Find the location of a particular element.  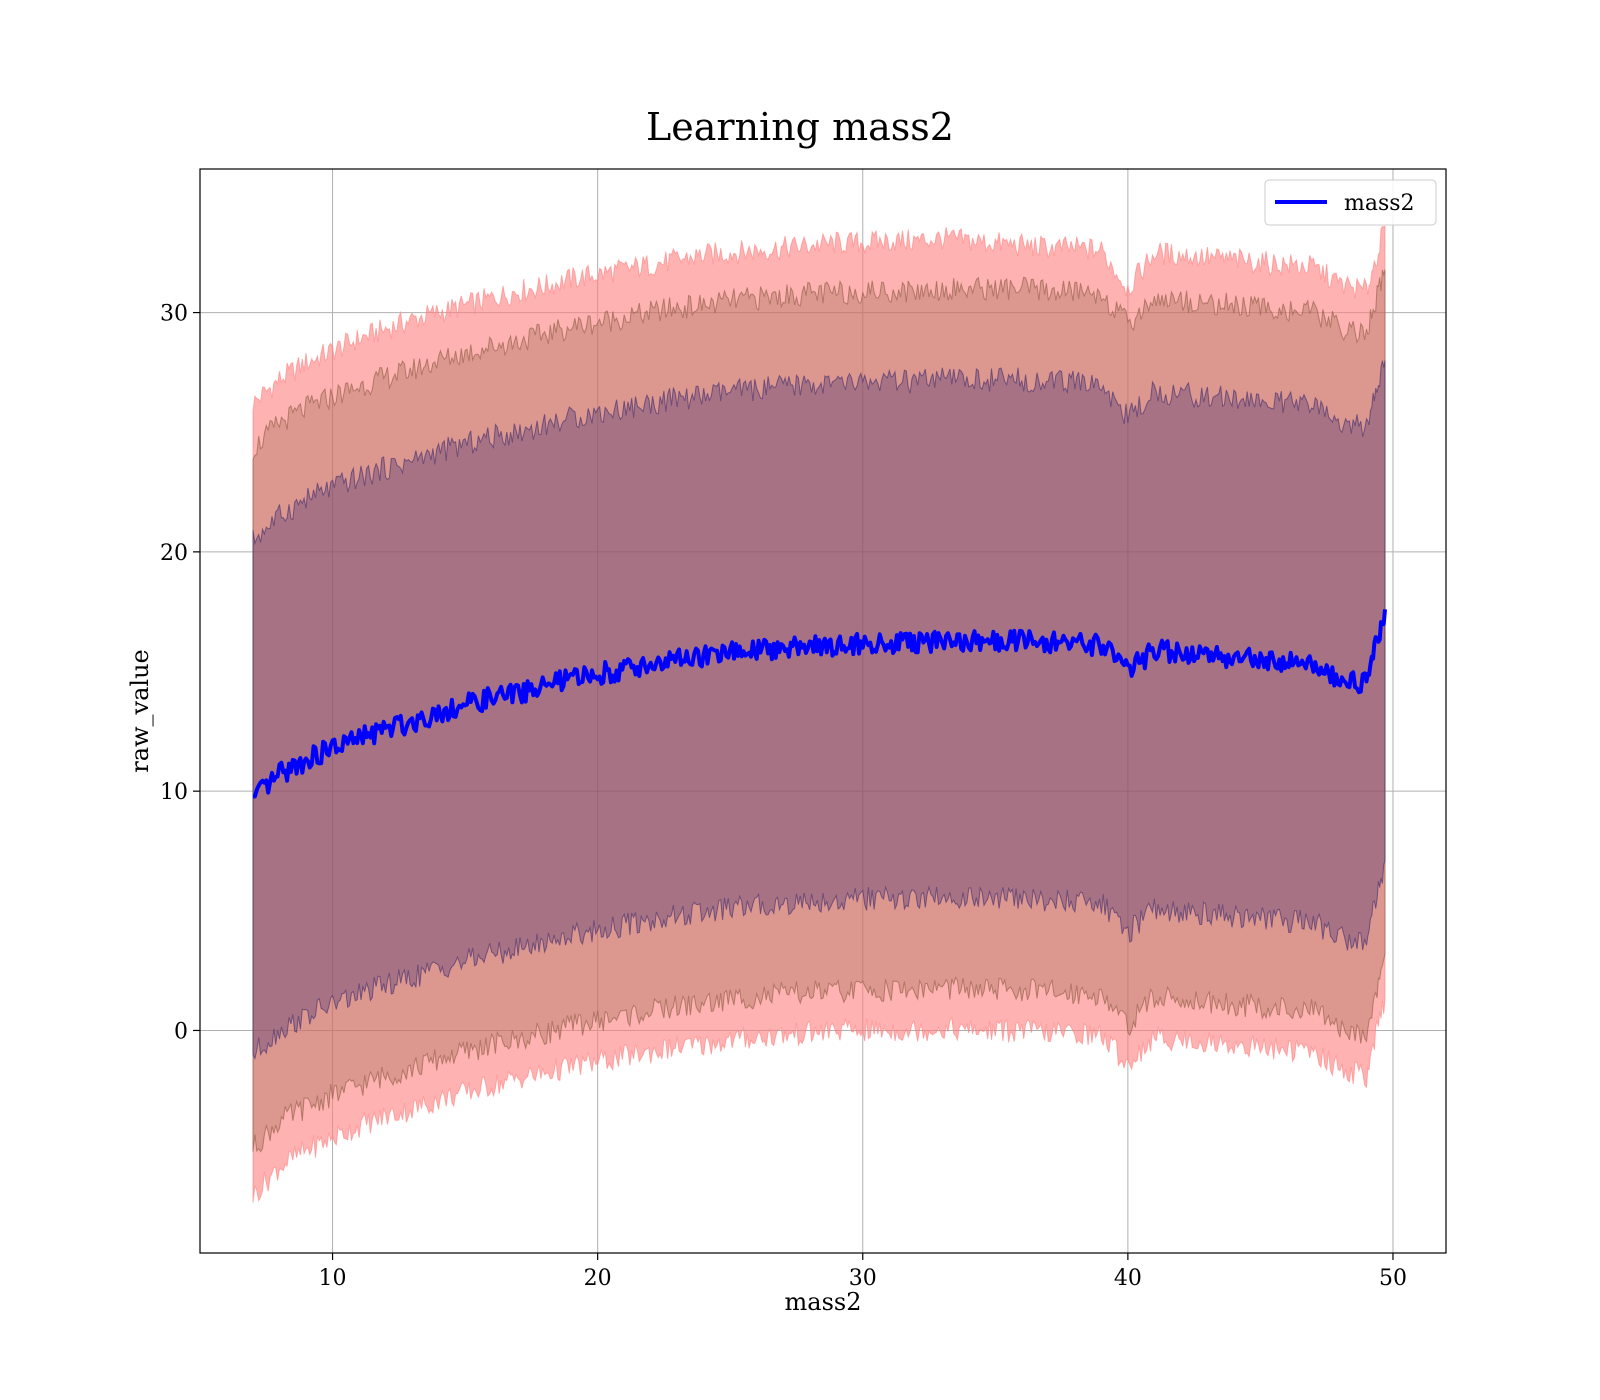

x-tick-label: 20 is located at coordinates (598, 1278).